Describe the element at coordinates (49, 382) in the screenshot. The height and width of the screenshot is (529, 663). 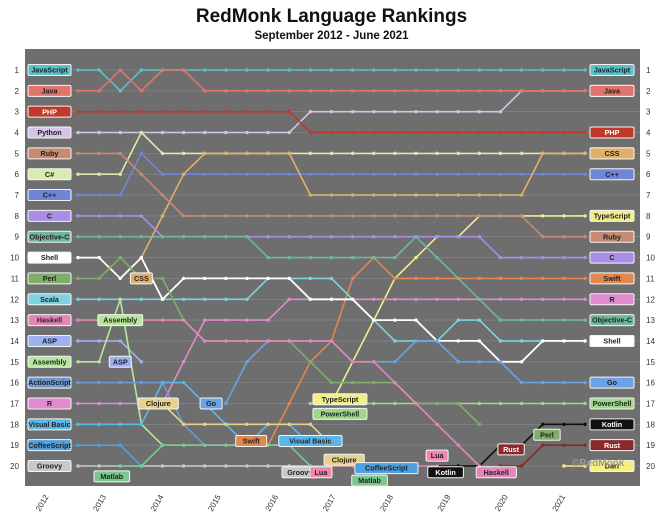
I see `start-label-actionscript: ActionScript` at that location.